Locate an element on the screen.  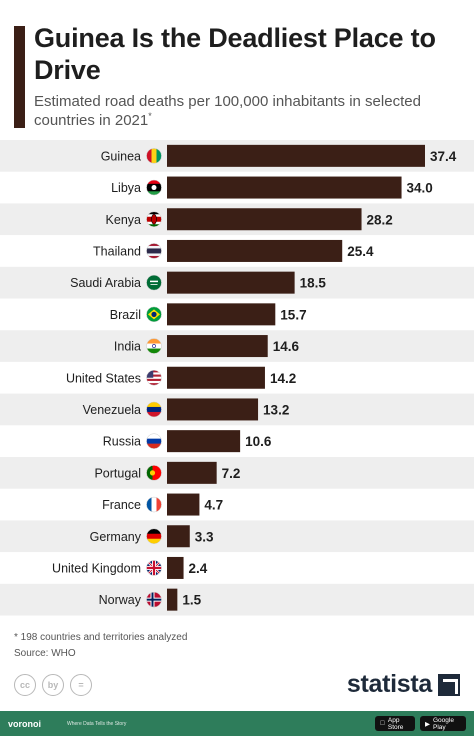
category-label: Germany is located at coordinates (116, 537).